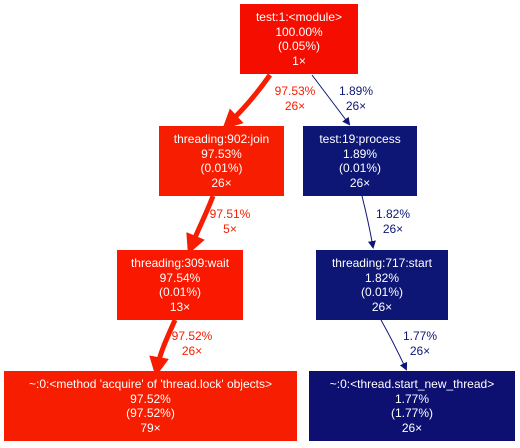 The image size is (520, 448). Describe the element at coordinates (360, 182) in the screenshot. I see `node-process-calls: 26×` at that location.